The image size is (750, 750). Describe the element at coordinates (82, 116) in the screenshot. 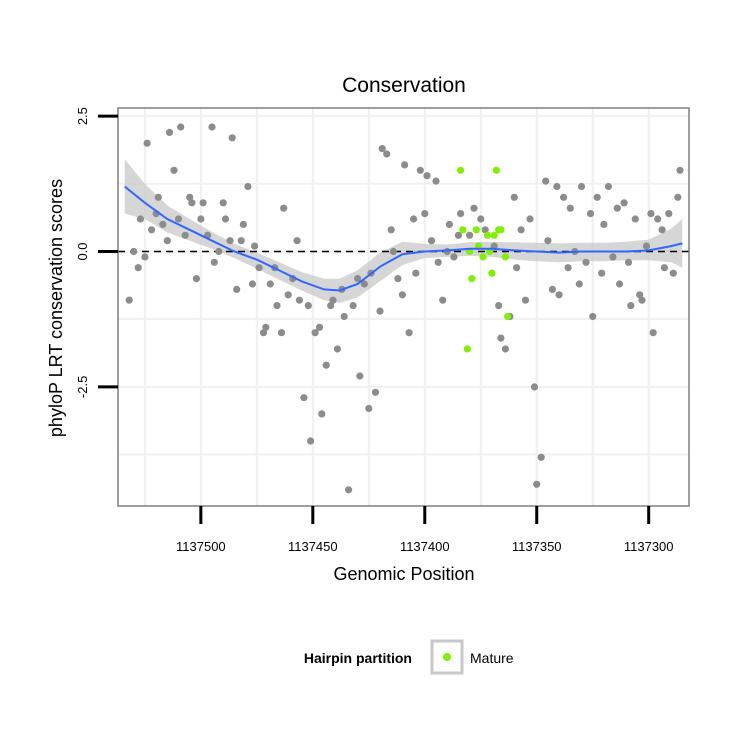

I see `y-tick-label: 2.5` at that location.